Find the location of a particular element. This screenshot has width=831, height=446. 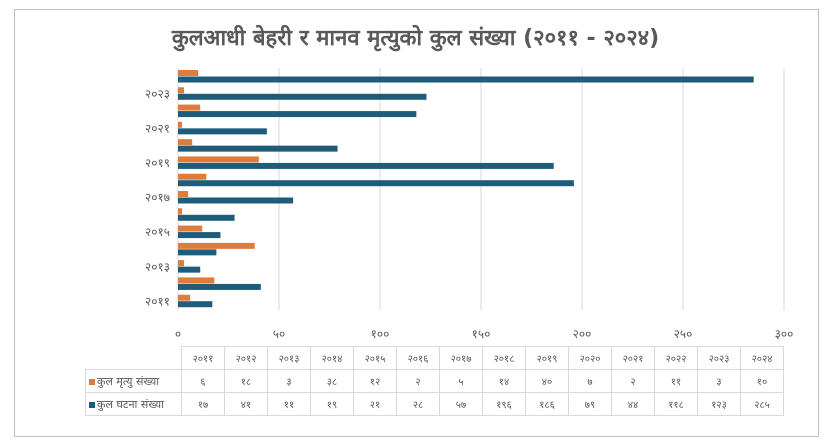

value-cell: ४४ is located at coordinates (633, 404).